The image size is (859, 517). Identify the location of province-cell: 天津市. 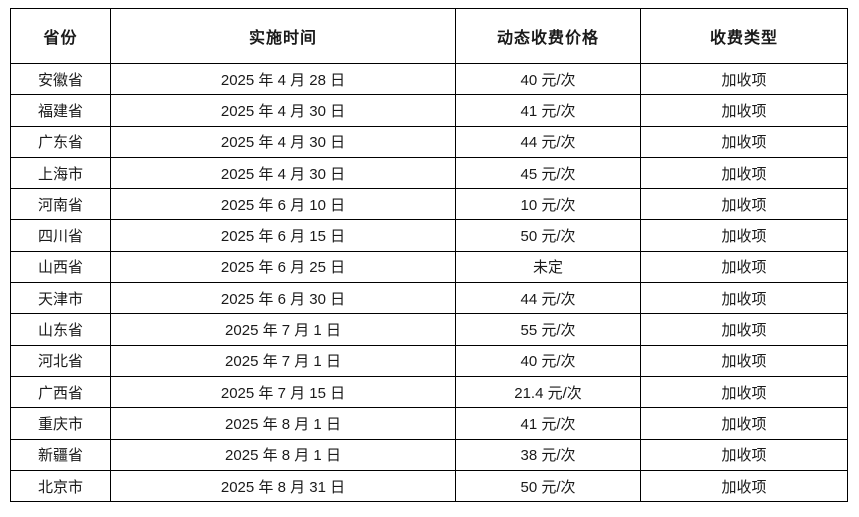
(60, 298).